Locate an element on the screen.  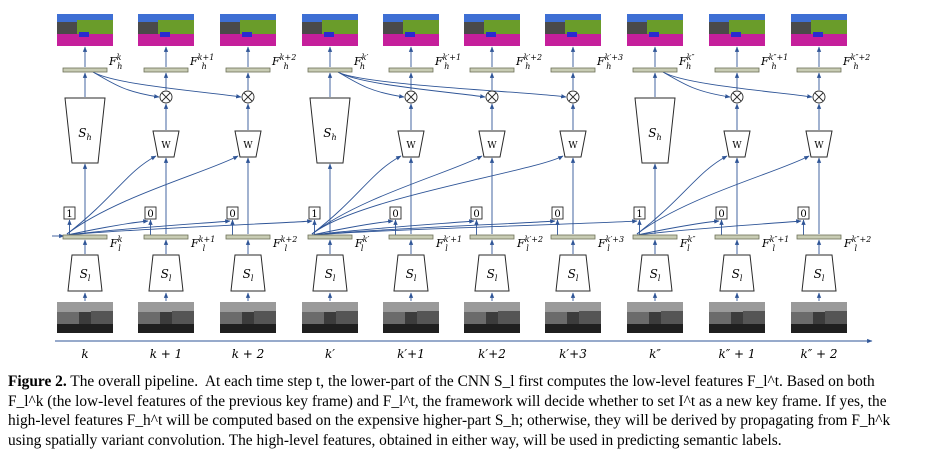
frame-1-decision-box is located at coordinates (69, 213).